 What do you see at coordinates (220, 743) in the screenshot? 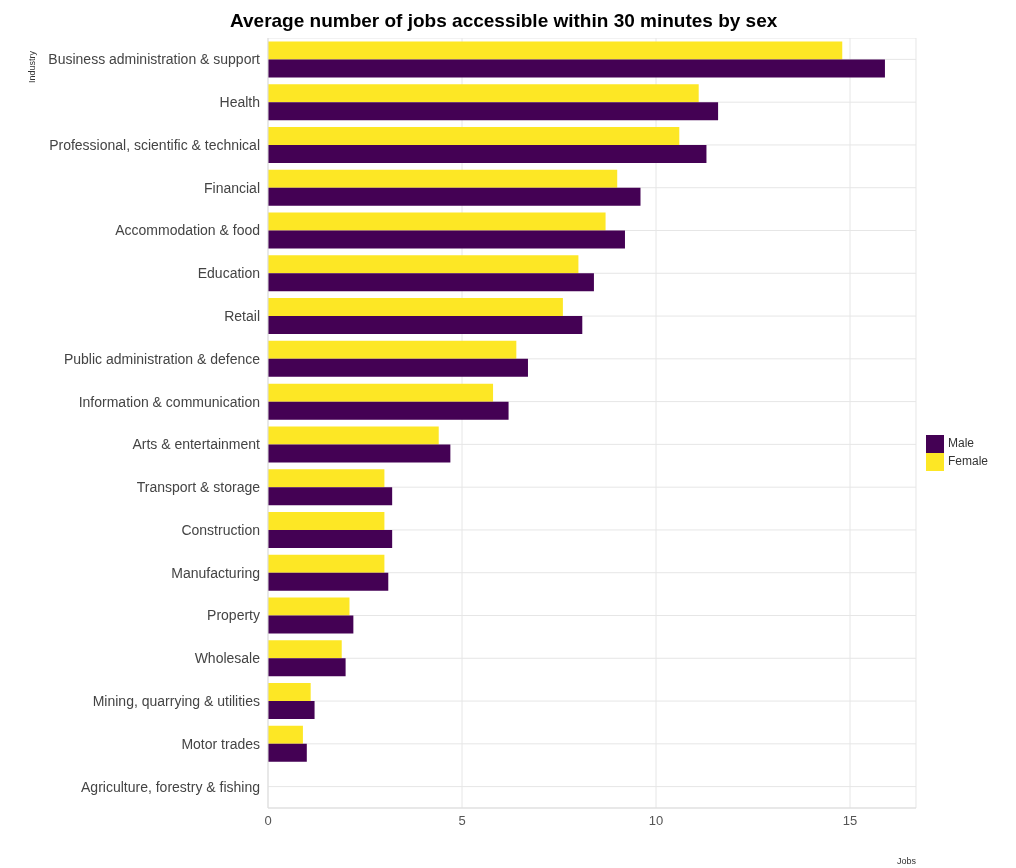
I see `y-tick-label: Motor trades` at bounding box center [220, 743].